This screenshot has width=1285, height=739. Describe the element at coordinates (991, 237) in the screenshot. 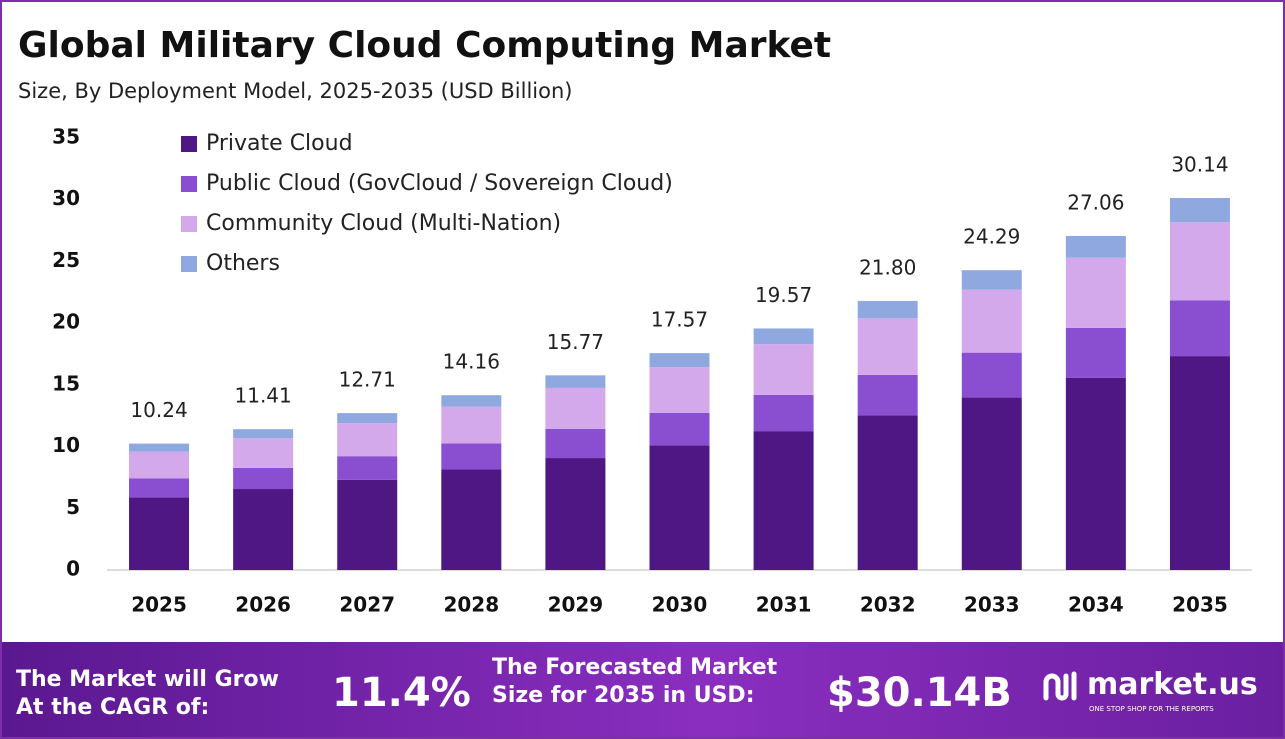

I see `total-label: 24.29` at that location.